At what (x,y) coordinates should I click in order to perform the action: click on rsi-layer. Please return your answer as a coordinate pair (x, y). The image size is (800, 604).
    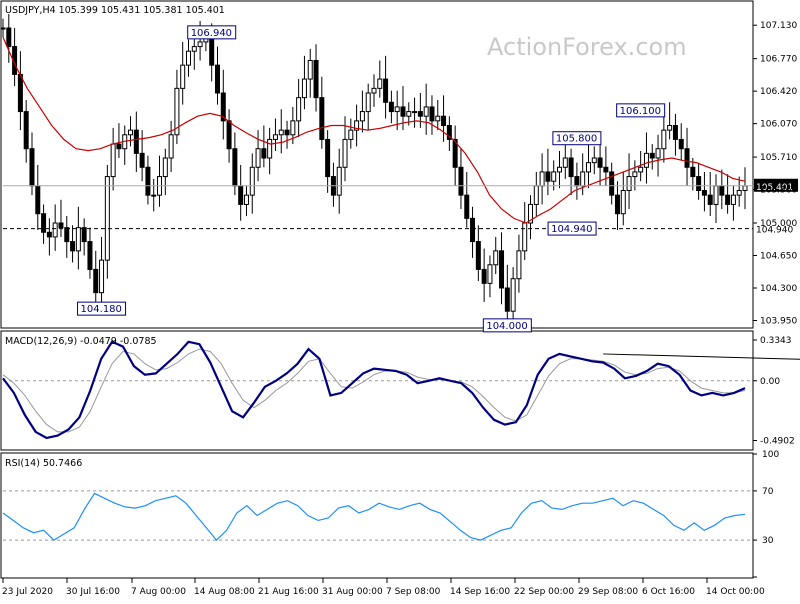
    Looking at the image, I should click on (377, 515).